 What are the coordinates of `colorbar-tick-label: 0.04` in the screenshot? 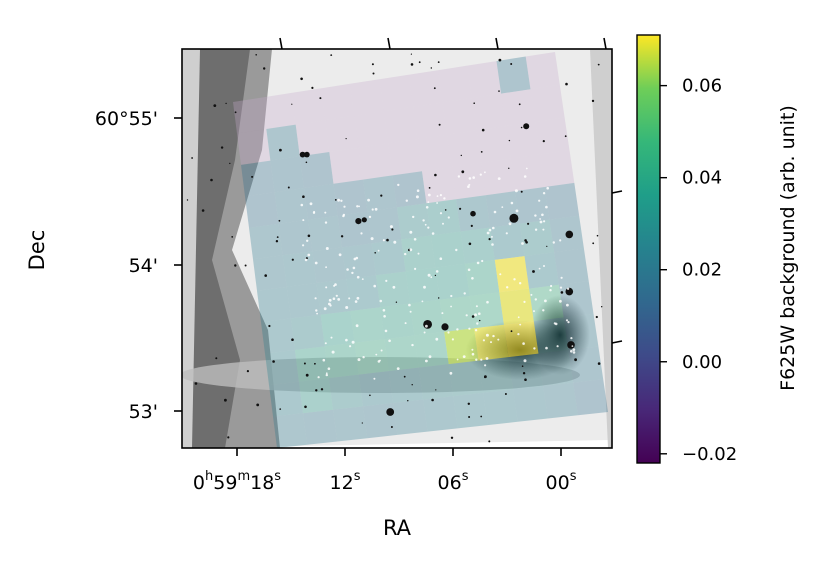 It's located at (702, 178).